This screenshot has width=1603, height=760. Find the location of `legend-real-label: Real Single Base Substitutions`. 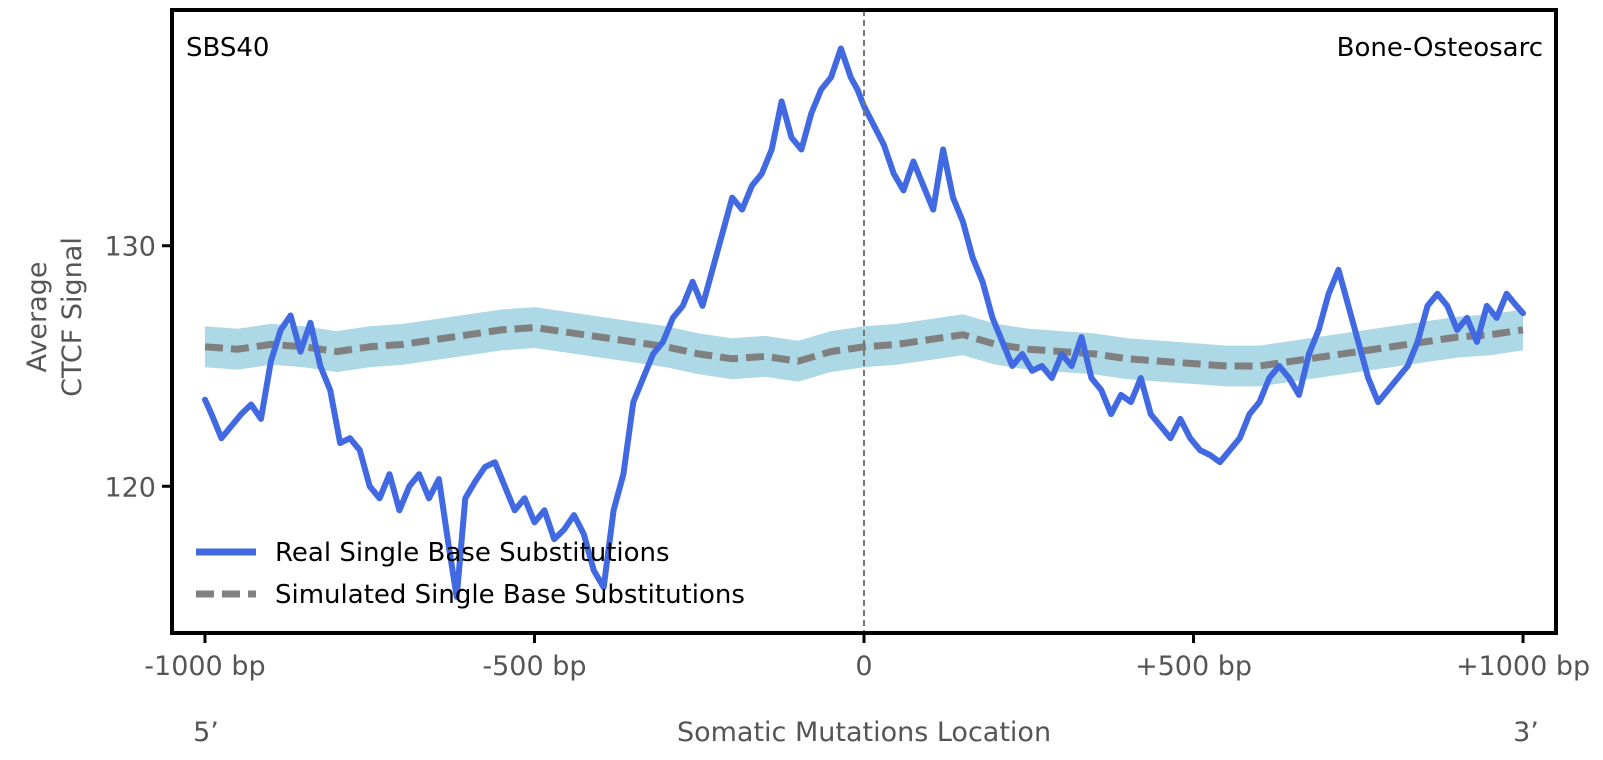

legend-real-label: Real Single Base Substitutions is located at coordinates (472, 553).